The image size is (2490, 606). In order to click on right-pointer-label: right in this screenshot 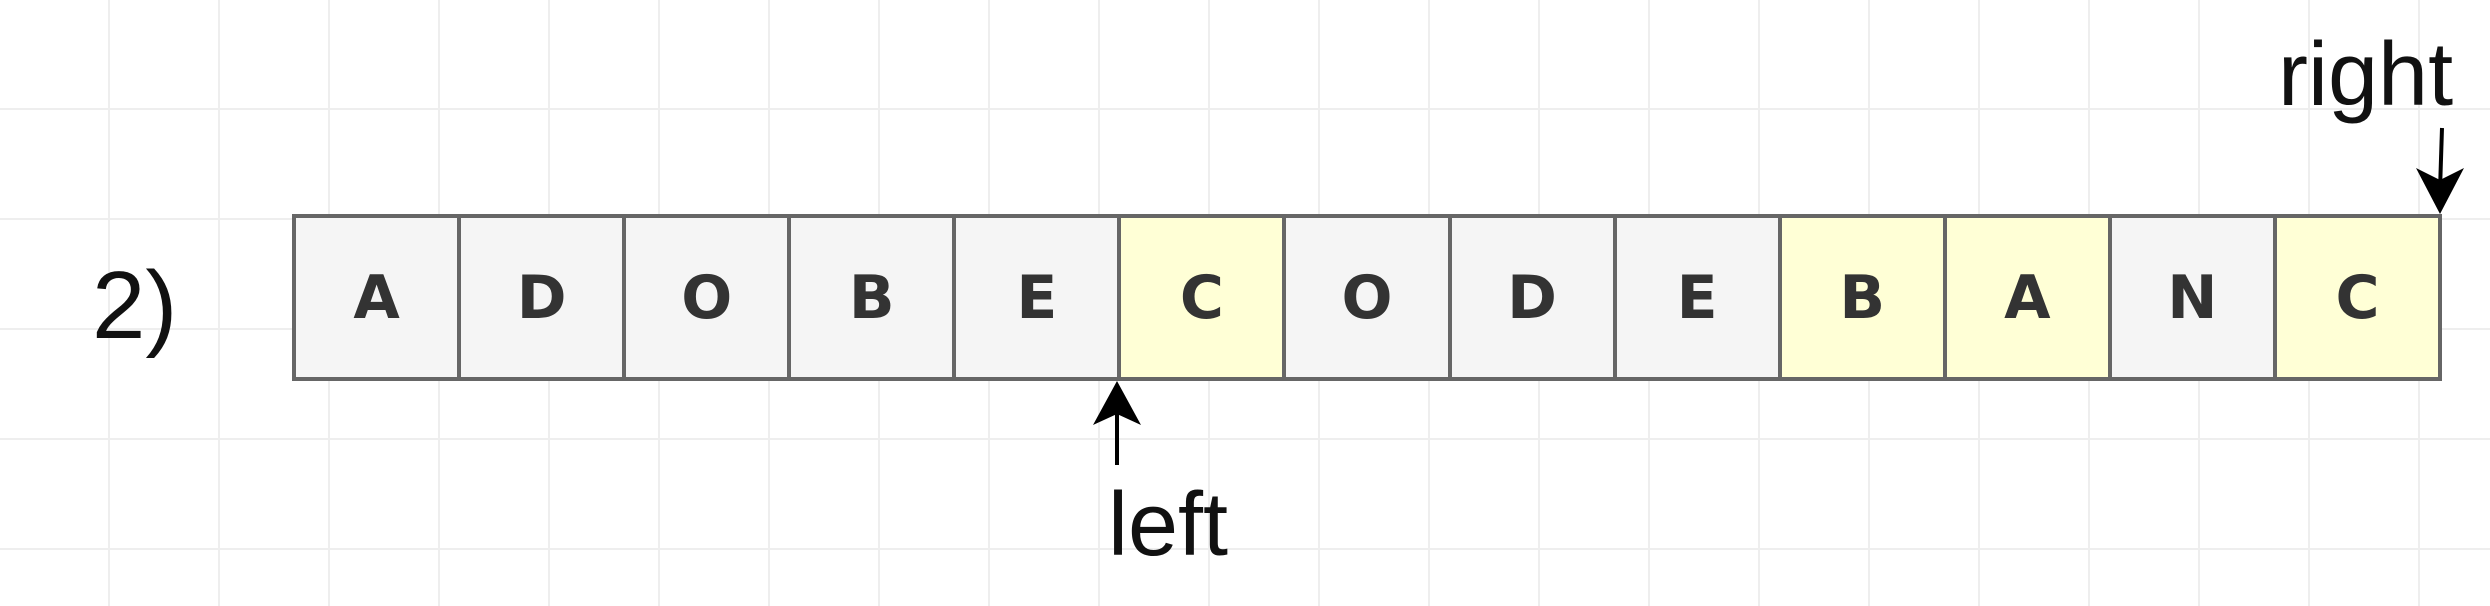, I will do `click(2366, 75)`.